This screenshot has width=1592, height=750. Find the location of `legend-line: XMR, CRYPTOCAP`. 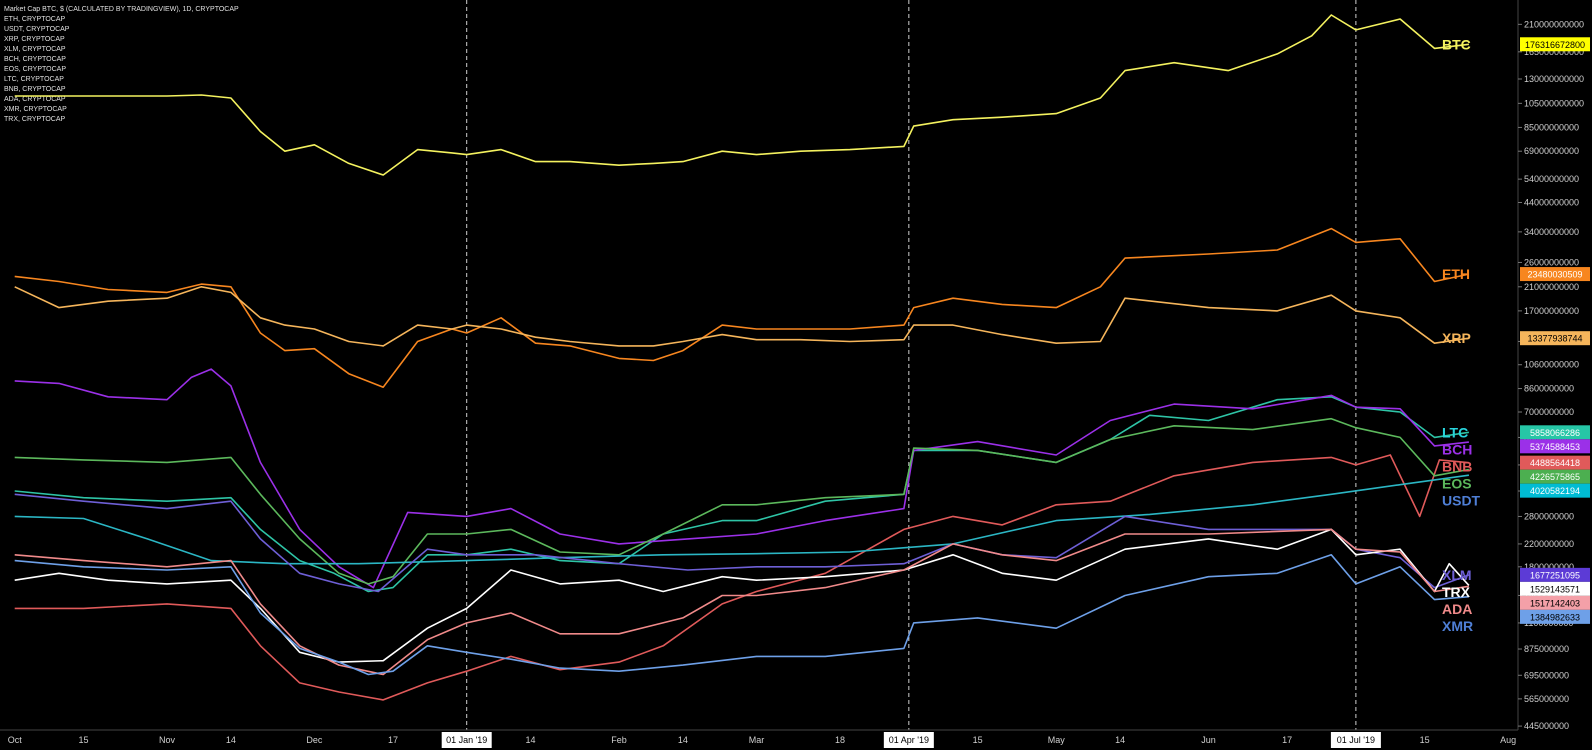

legend-line: XMR, CRYPTOCAP is located at coordinates (35, 109).